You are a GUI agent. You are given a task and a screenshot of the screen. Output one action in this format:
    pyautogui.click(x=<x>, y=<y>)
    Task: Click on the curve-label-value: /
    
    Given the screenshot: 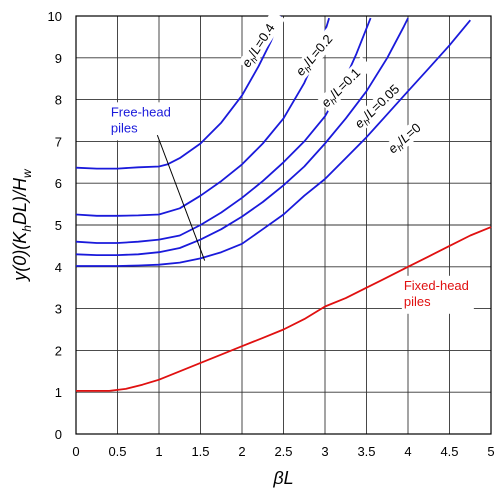 What is the action you would take?
    pyautogui.click(x=252, y=54)
    